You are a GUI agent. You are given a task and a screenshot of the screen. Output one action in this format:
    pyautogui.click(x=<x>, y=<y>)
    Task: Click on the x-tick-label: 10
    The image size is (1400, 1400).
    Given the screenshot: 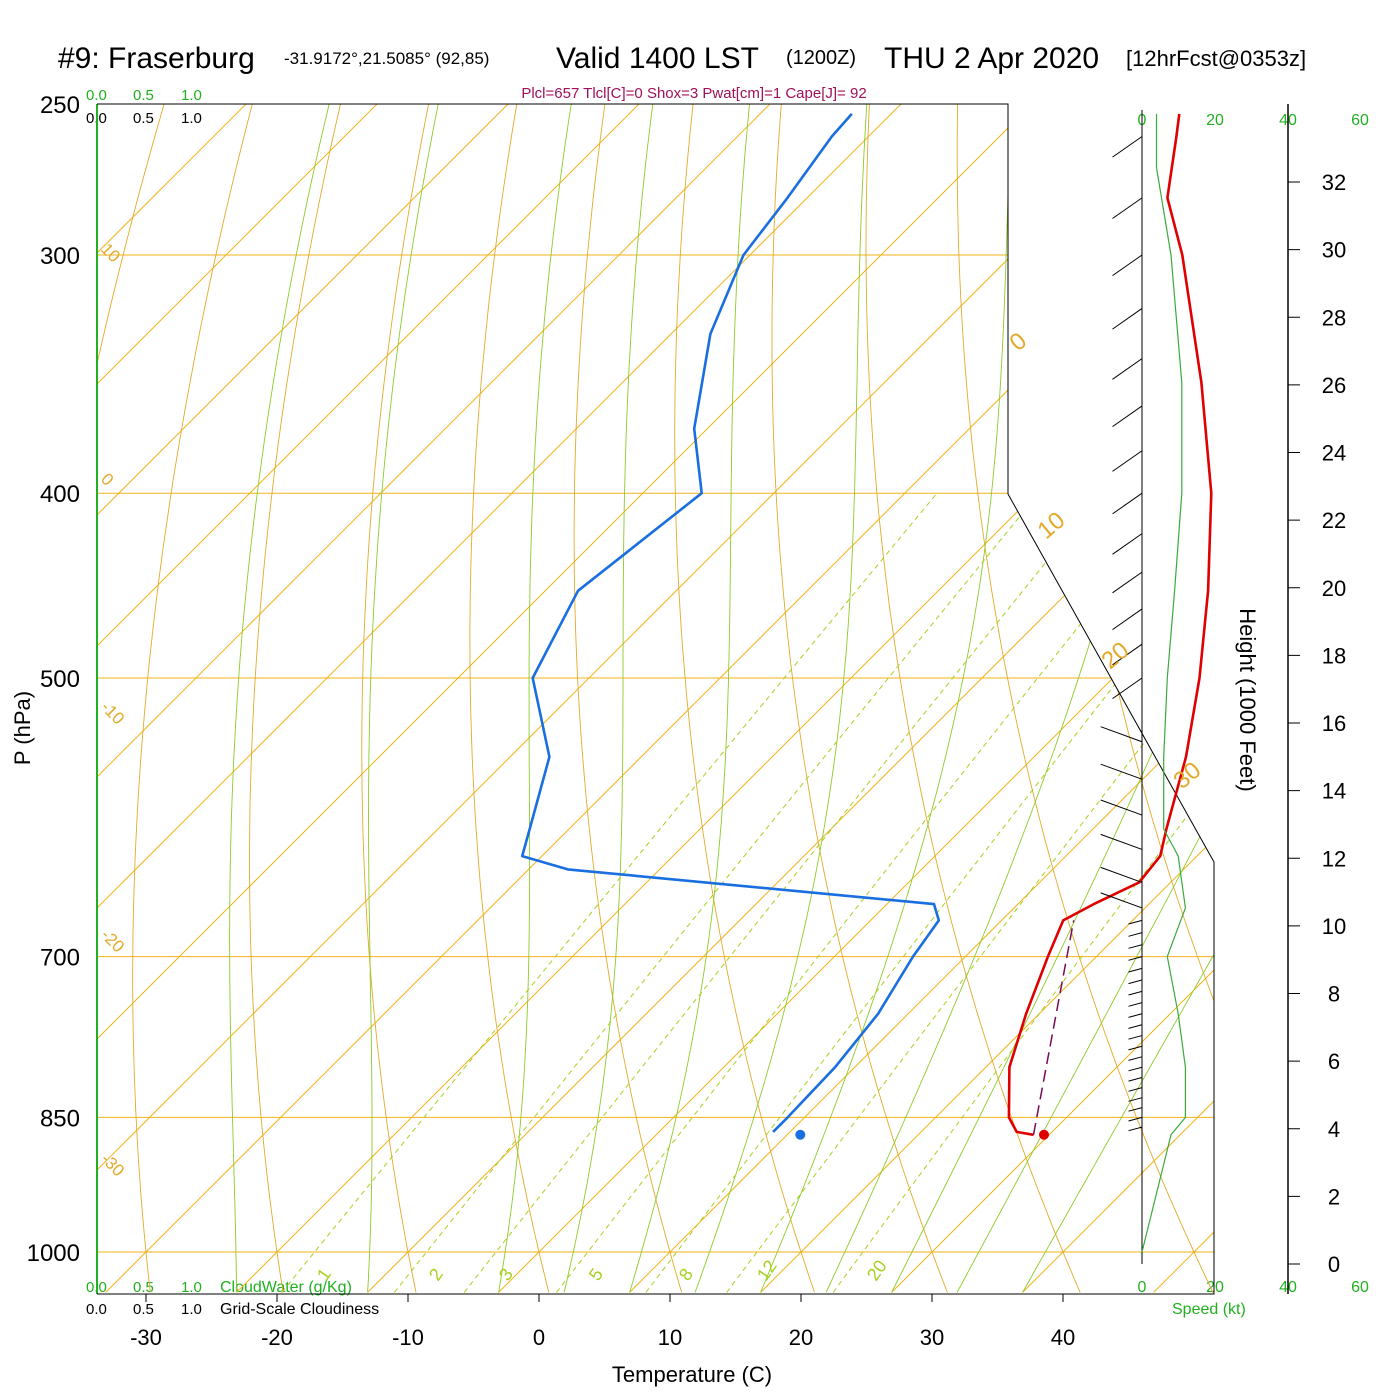 What is the action you would take?
    pyautogui.click(x=670, y=1337)
    